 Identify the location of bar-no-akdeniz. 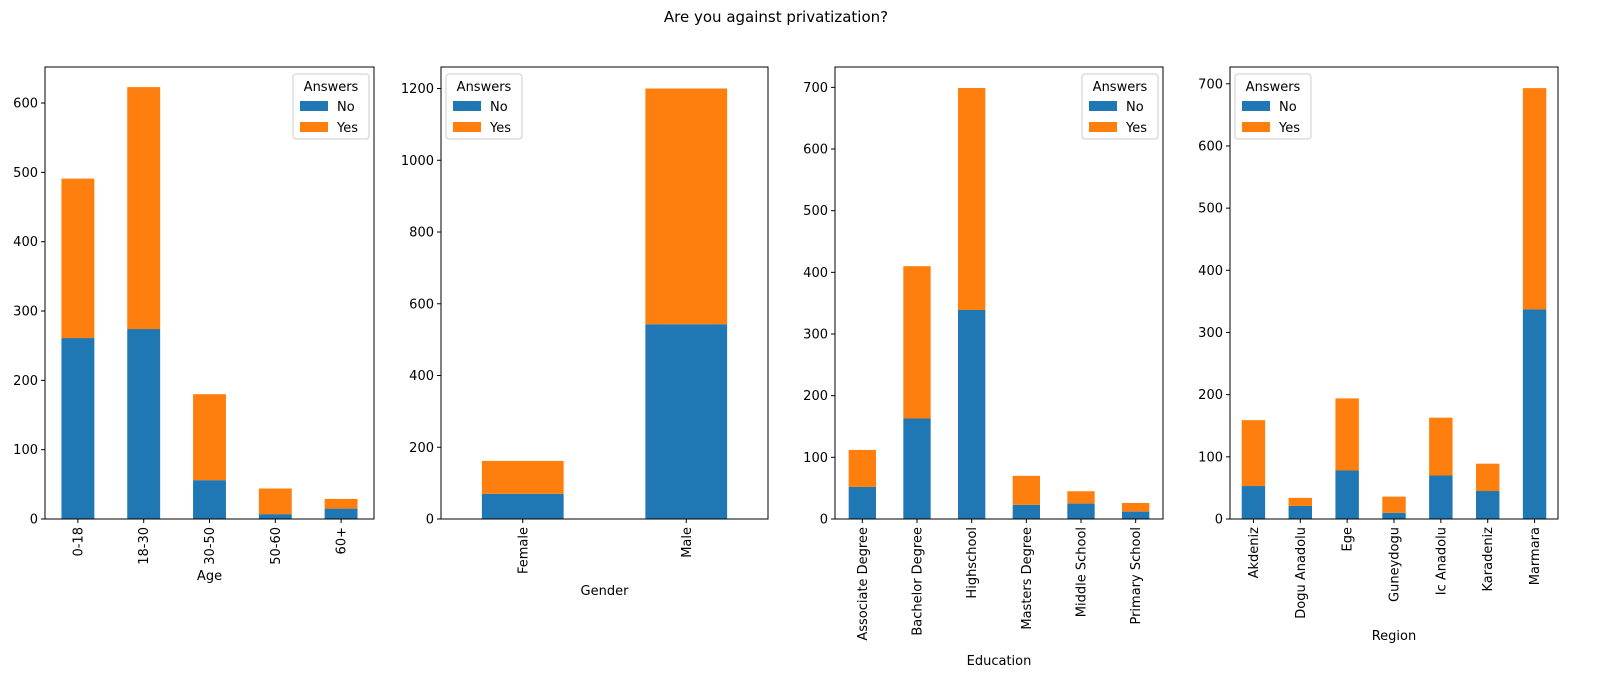
(1253, 502).